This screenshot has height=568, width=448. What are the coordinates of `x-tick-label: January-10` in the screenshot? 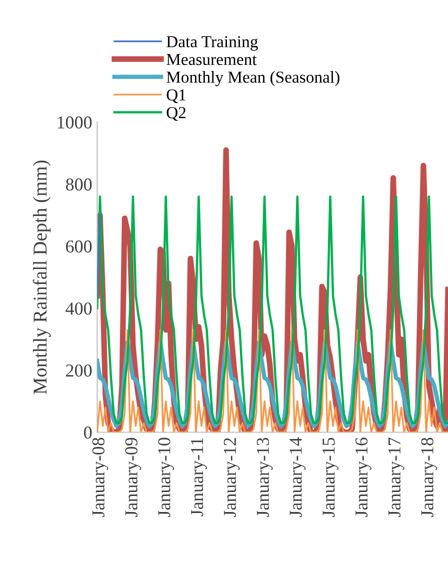 It's located at (166, 477).